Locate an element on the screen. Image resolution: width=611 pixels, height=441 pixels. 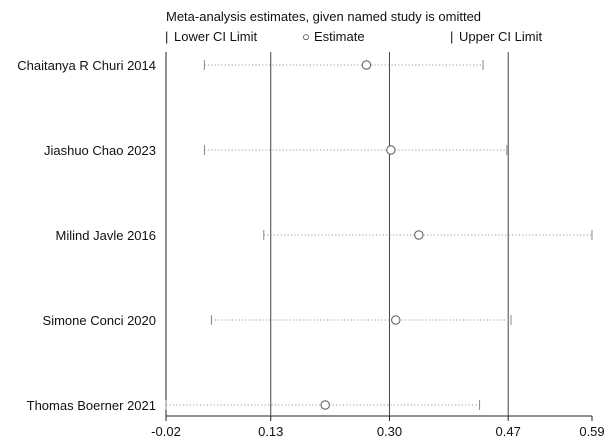
study-label: Chaitanya R Churi 2014 is located at coordinates (86, 65).